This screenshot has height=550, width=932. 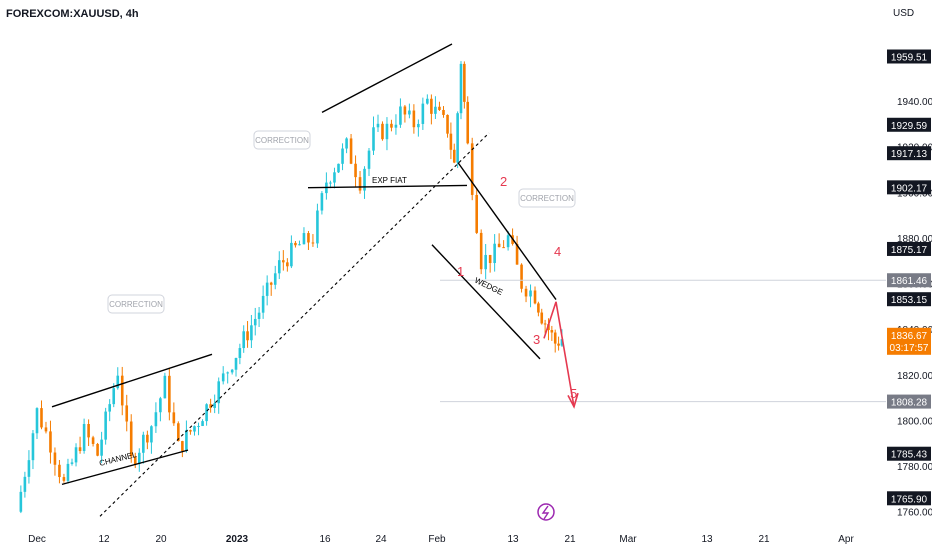 What do you see at coordinates (381, 539) in the screenshot?
I see `time-tick: 24` at bounding box center [381, 539].